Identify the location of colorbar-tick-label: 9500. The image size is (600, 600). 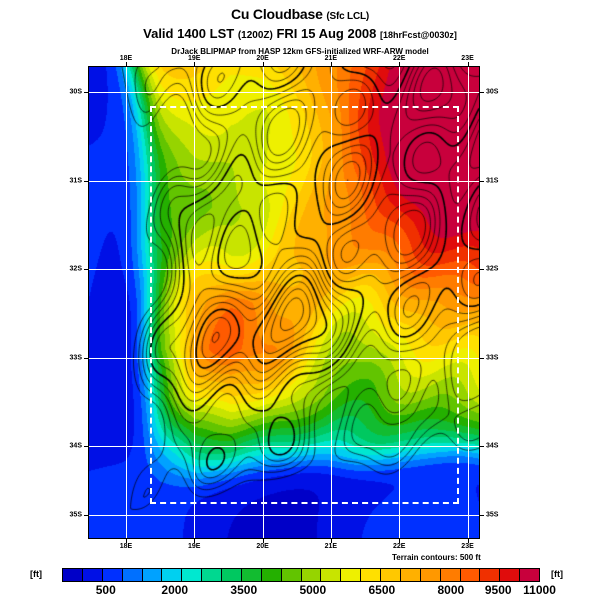
(498, 590).